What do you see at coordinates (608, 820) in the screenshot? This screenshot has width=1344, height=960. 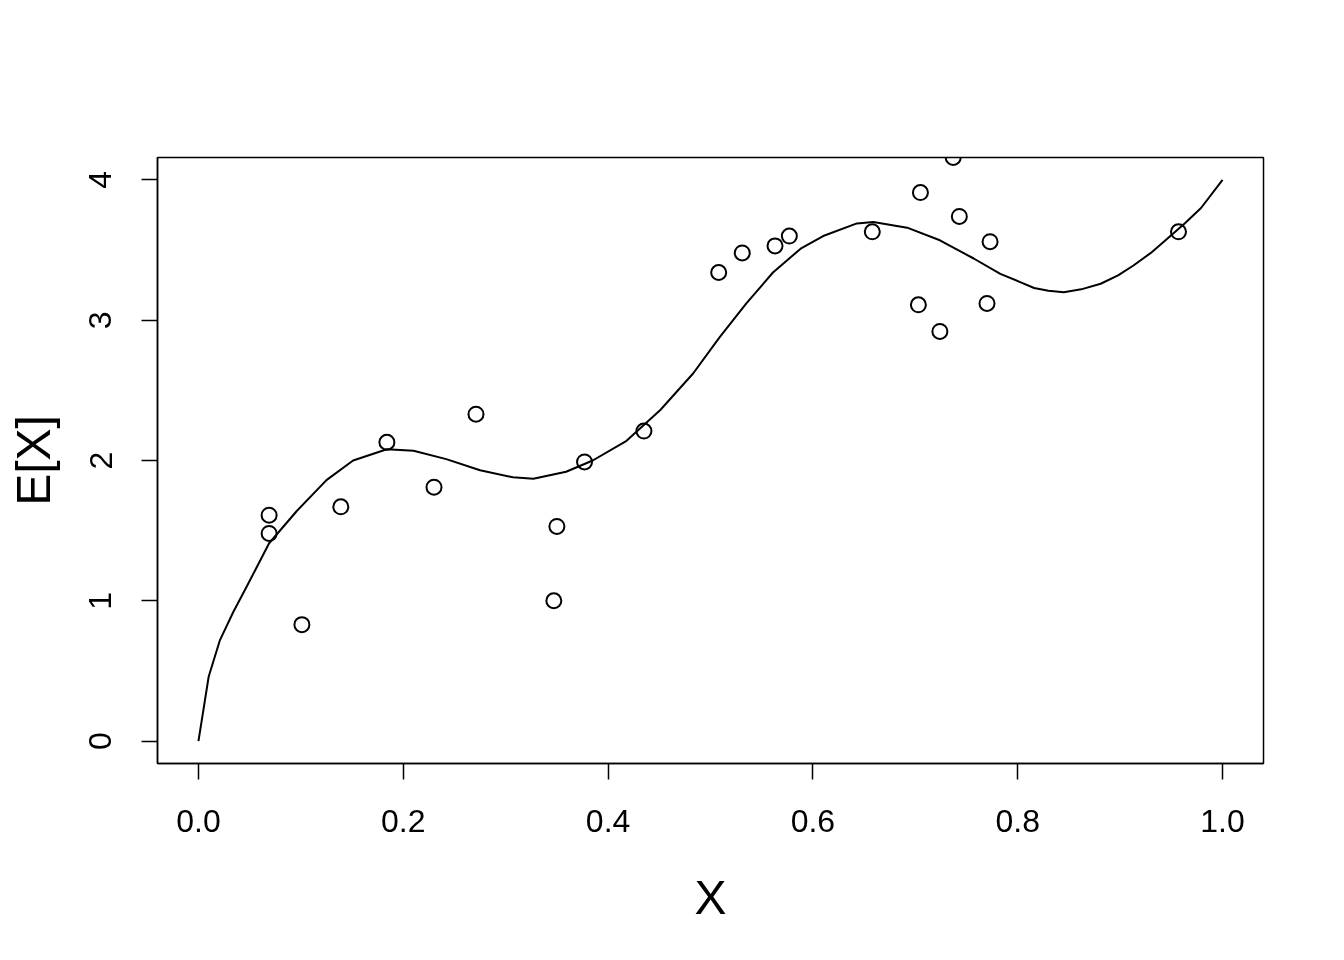 I see `x-tick-label: 0.4` at bounding box center [608, 820].